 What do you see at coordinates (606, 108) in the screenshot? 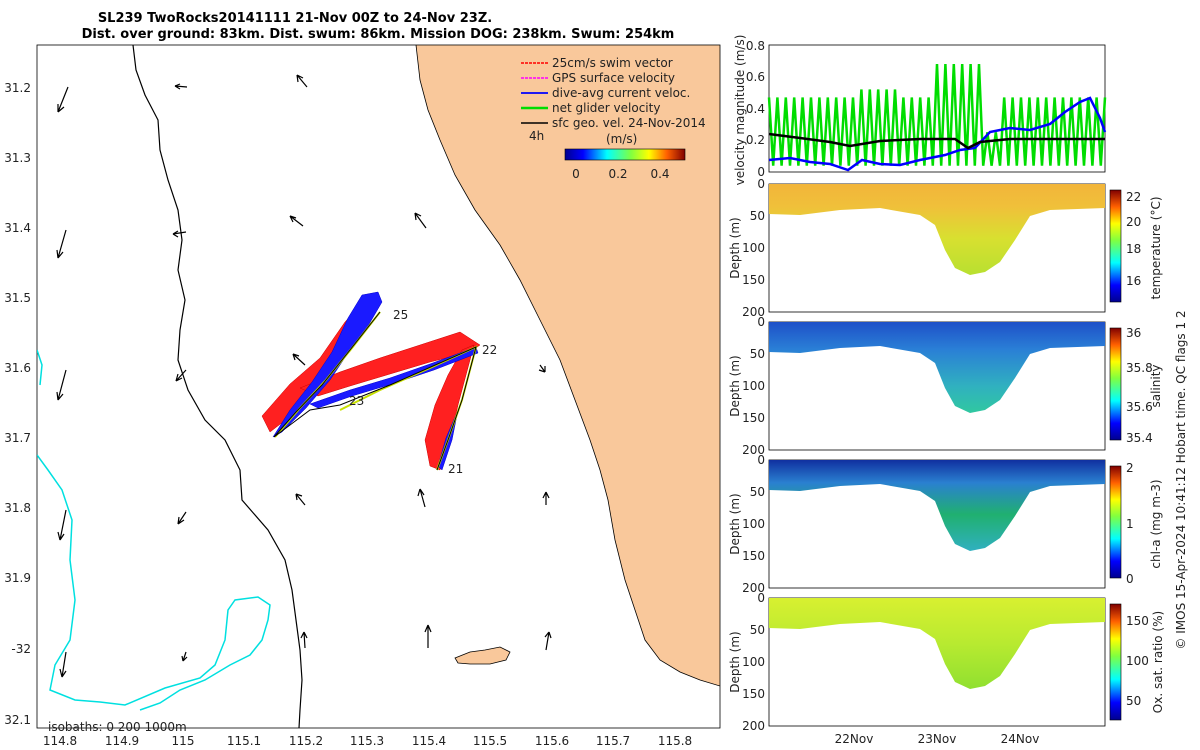
I see `legend-net: net glider velocity` at bounding box center [606, 108].